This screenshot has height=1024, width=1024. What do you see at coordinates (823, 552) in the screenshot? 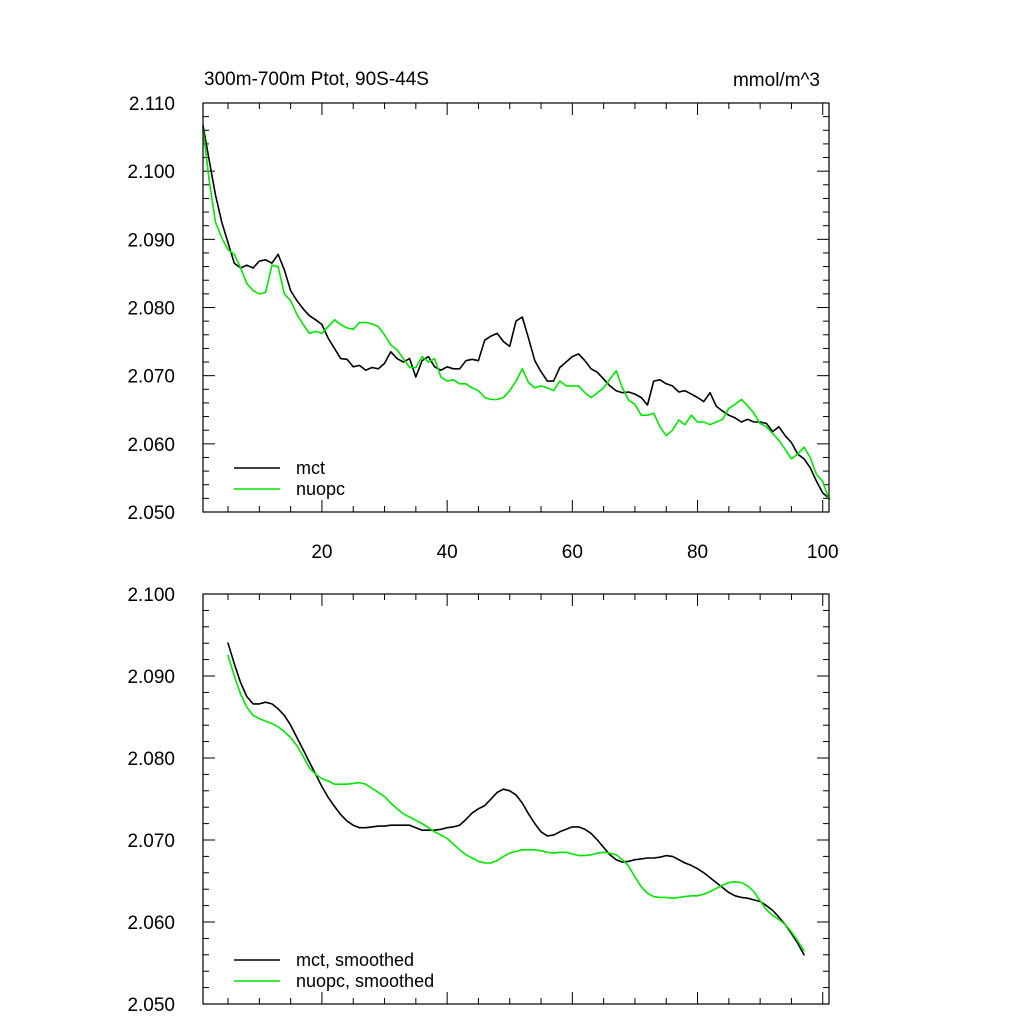
I see `top-x-tick-label: 100` at bounding box center [823, 552].